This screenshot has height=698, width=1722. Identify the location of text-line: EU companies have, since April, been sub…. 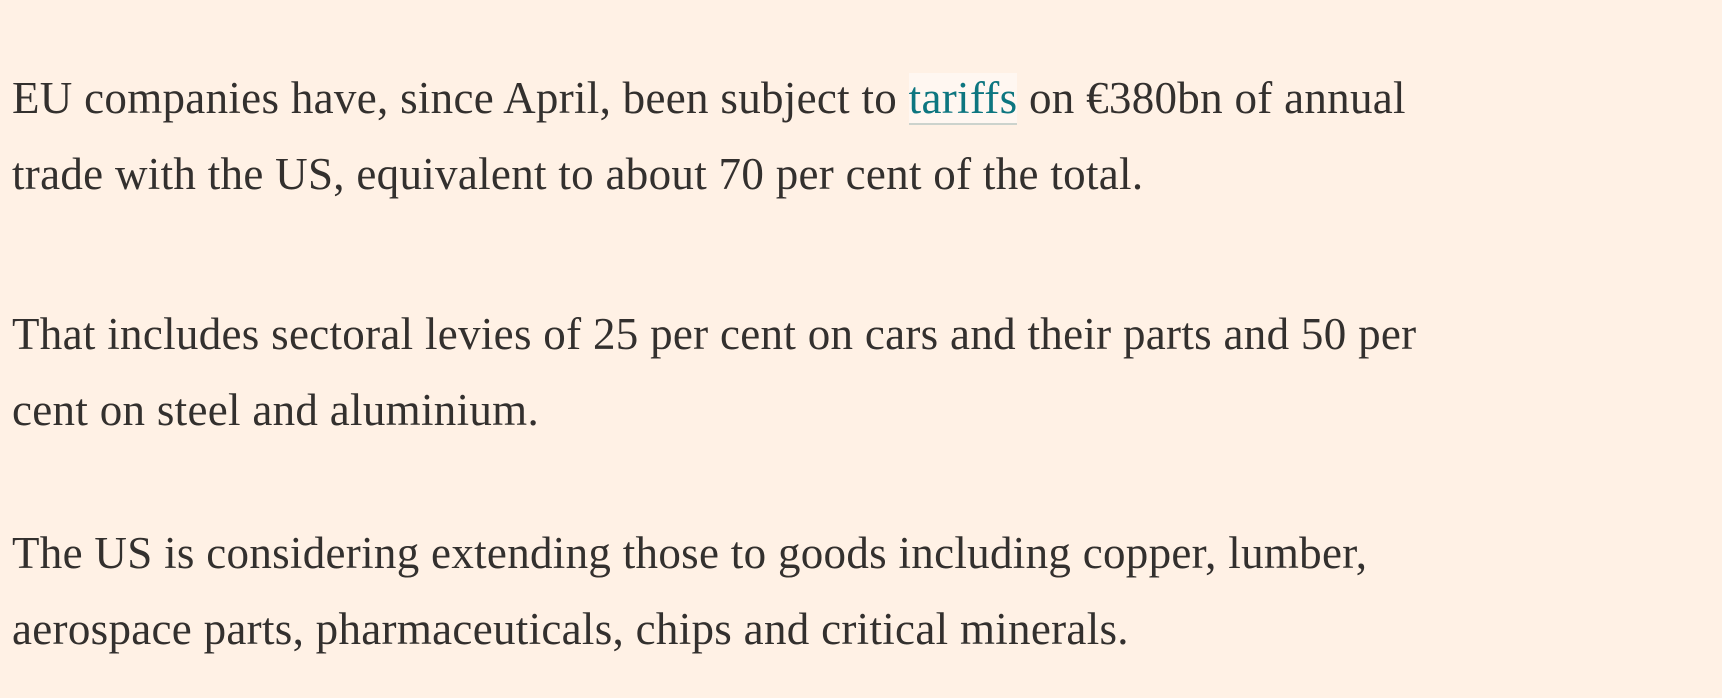
(861, 98).